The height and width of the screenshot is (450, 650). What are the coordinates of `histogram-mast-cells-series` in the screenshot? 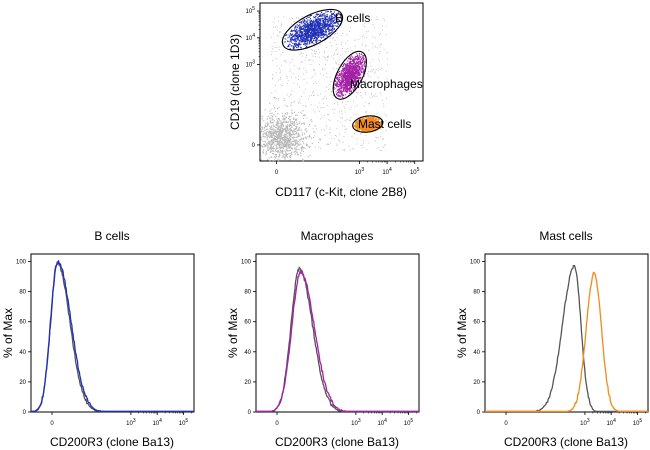 It's located at (566, 338).